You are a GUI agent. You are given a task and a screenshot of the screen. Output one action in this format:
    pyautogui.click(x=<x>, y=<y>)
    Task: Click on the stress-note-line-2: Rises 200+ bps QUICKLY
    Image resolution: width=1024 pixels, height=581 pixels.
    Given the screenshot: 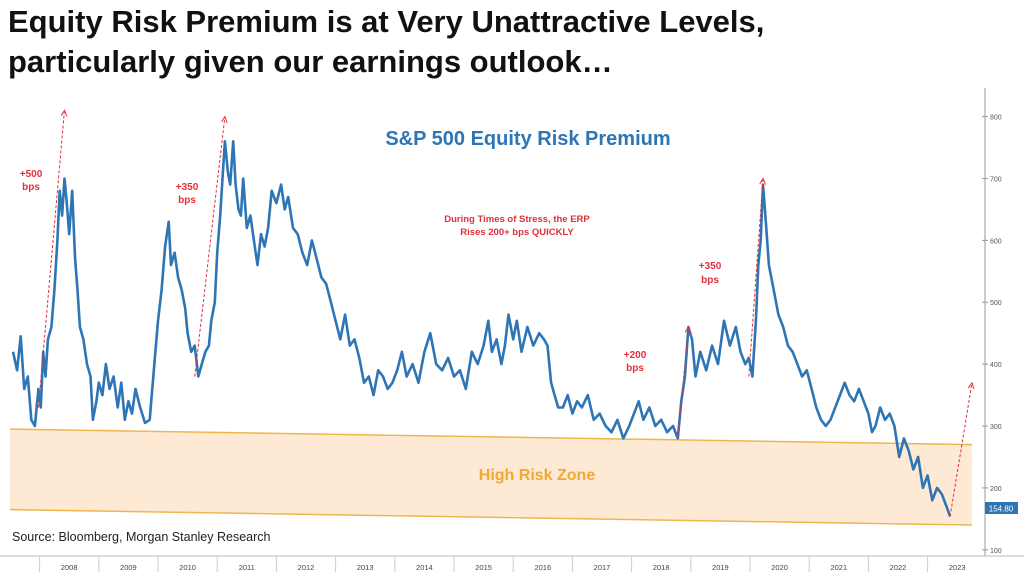 What is the action you would take?
    pyautogui.click(x=517, y=232)
    